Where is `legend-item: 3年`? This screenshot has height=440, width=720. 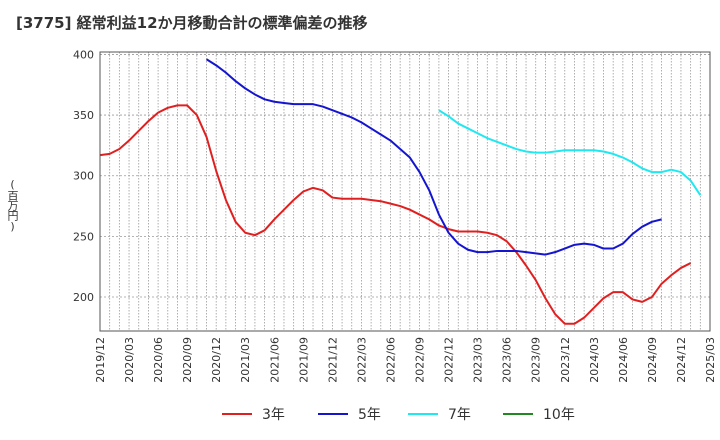
legend-item: 3年 is located at coordinates (253, 414).